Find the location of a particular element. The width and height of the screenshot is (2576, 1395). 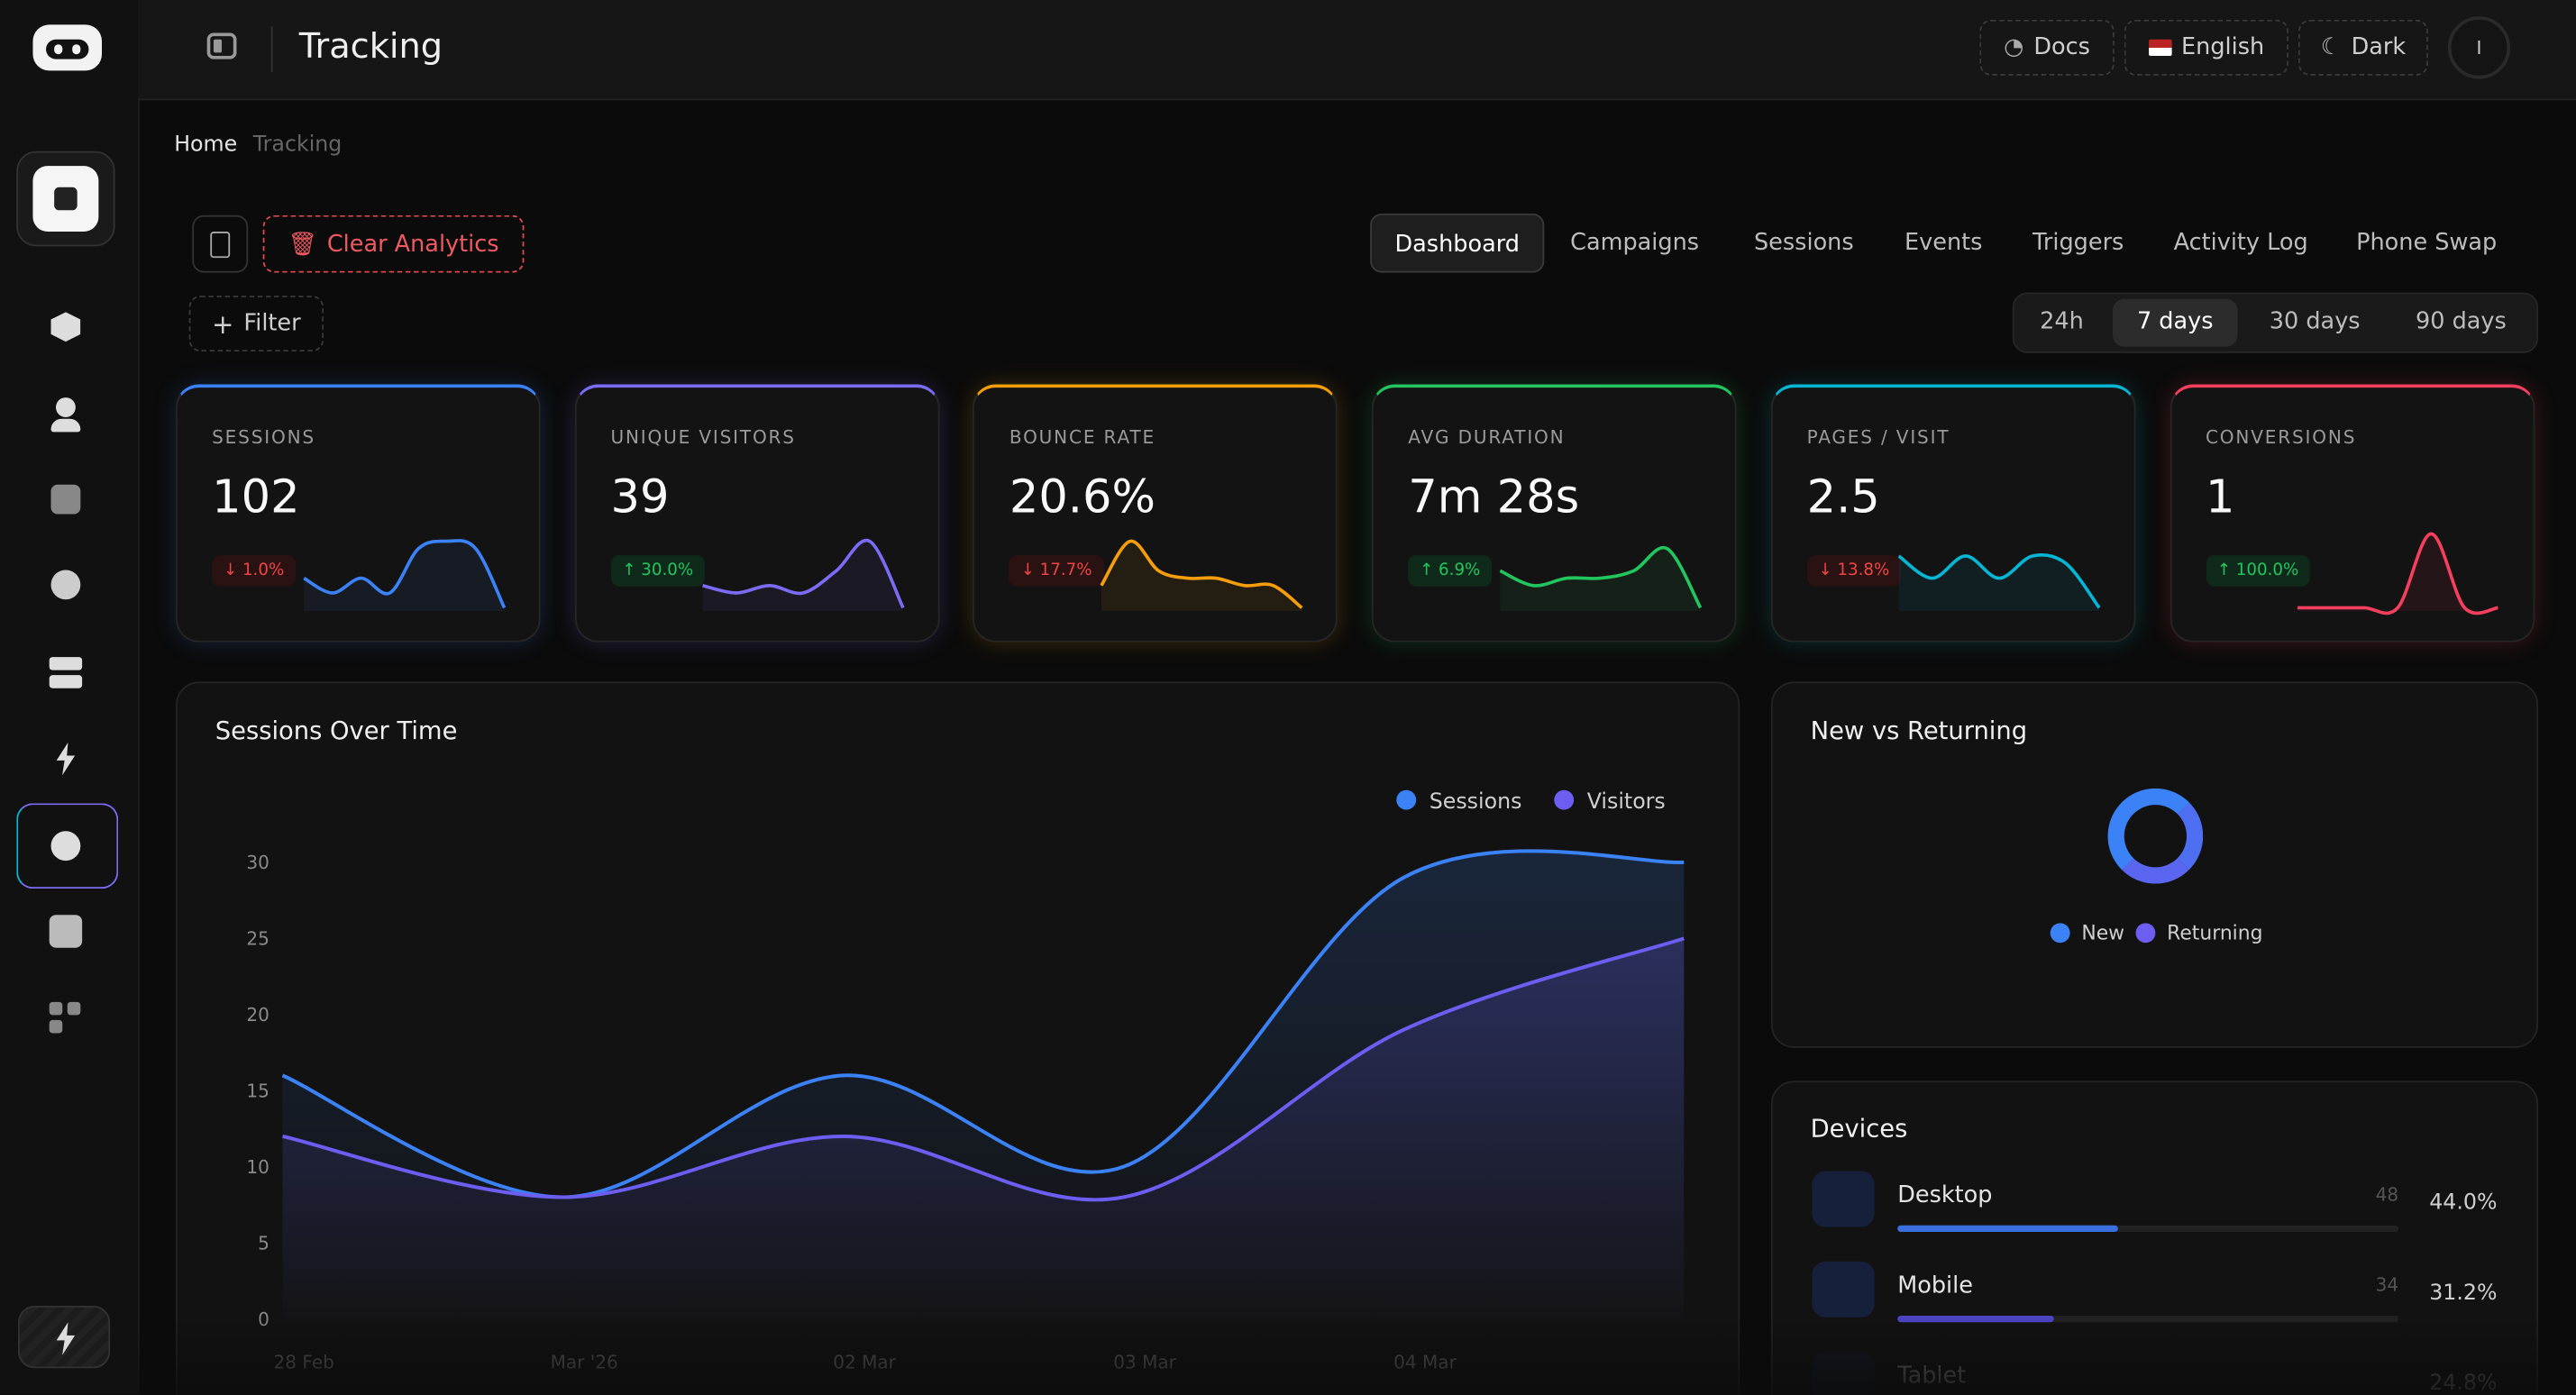

breadcrumb-current: Tracking is located at coordinates (297, 145).